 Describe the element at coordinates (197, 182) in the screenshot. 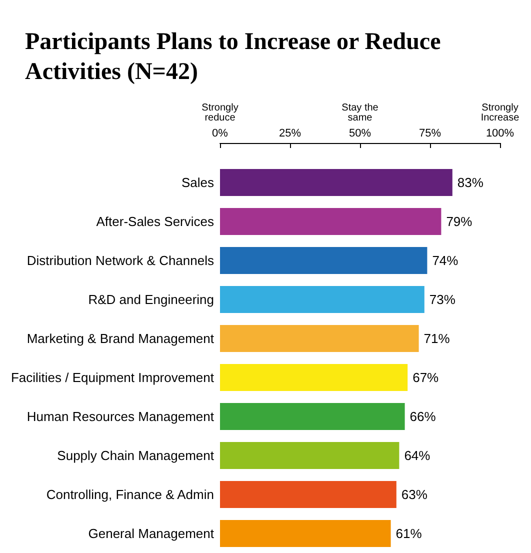

I see `y-tick-label: Sales` at that location.